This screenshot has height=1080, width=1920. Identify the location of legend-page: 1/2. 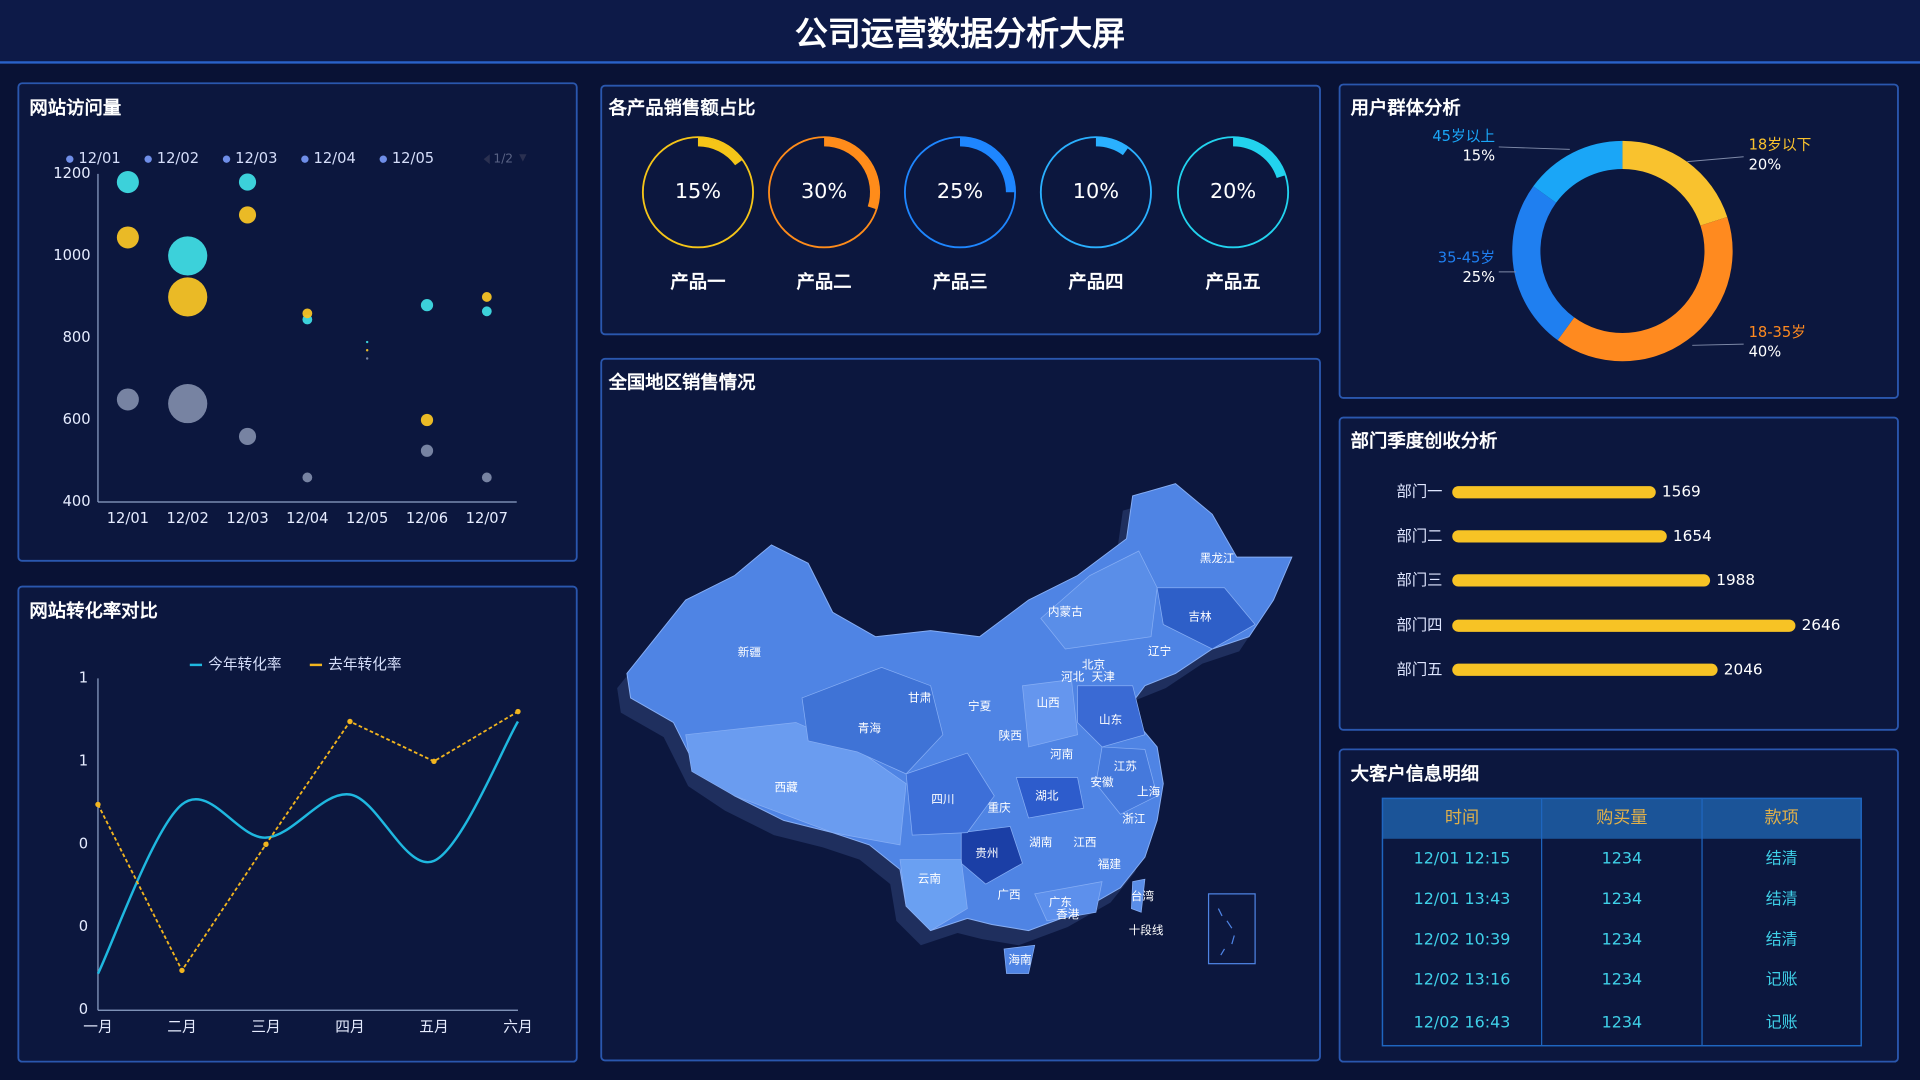
(503, 159).